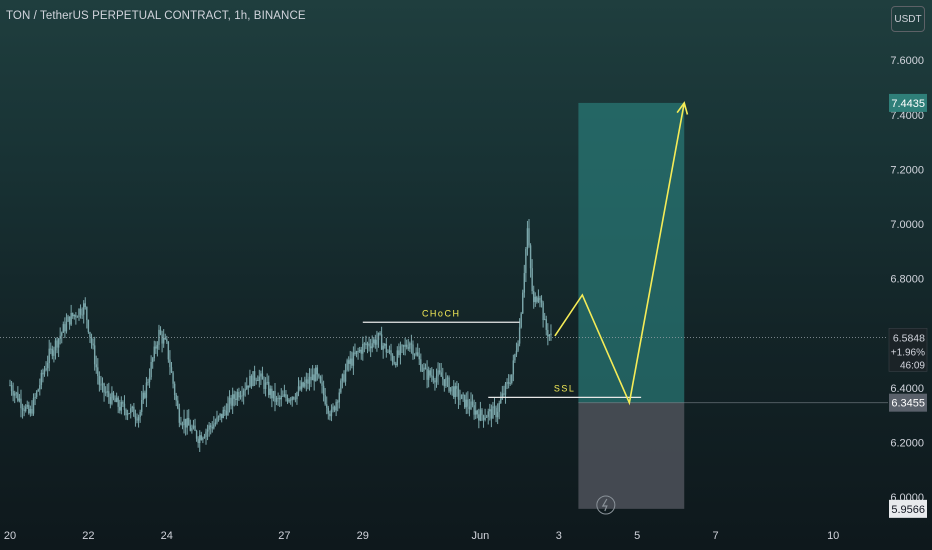  I want to click on x-tick-label: Jun, so click(481, 536).